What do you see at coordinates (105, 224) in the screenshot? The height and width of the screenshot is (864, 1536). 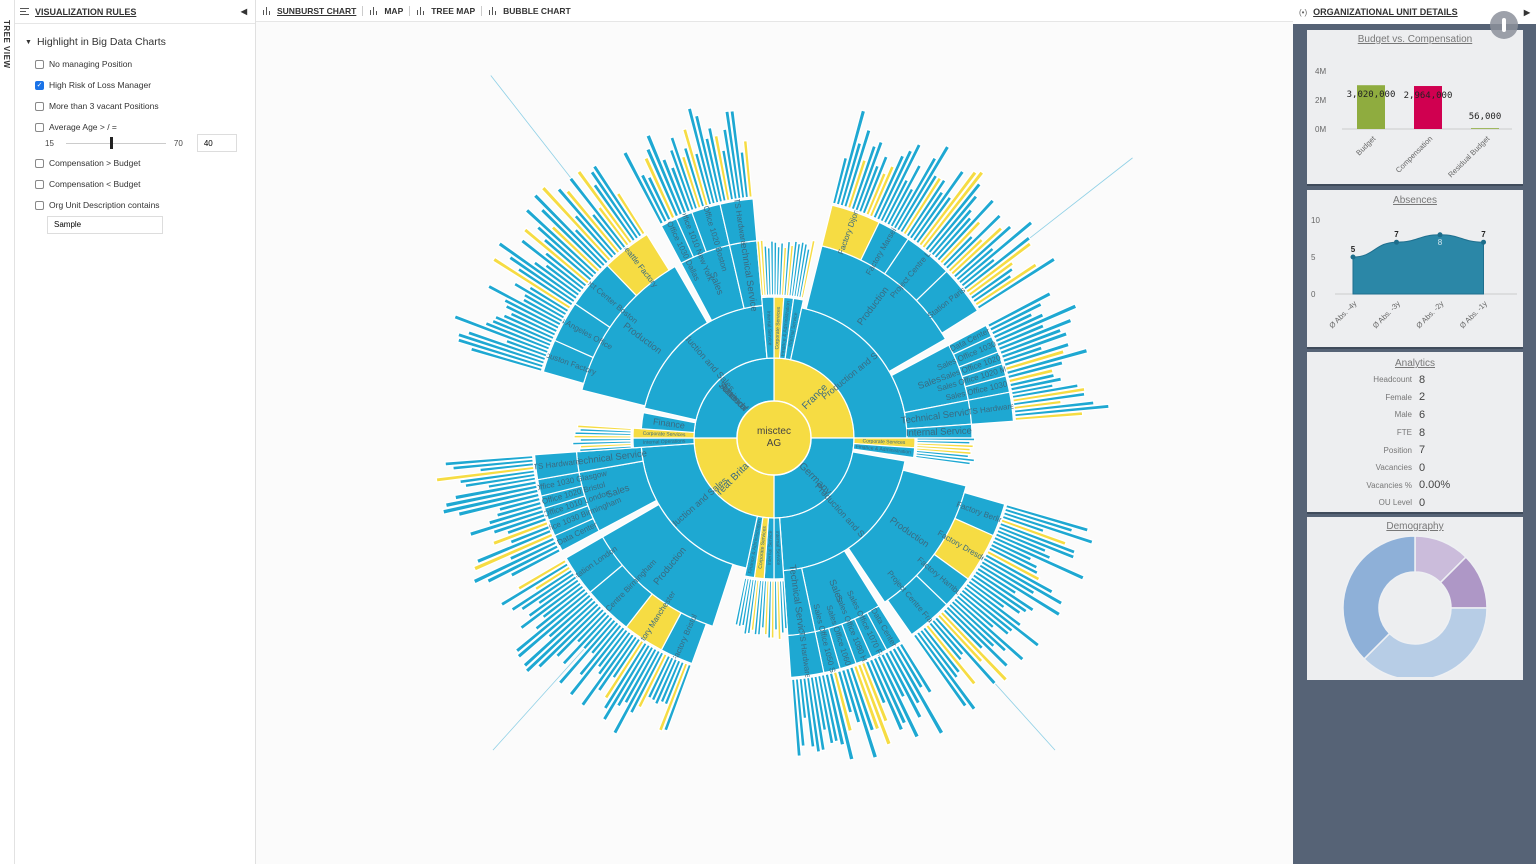 I see `description-contains-input` at bounding box center [105, 224].